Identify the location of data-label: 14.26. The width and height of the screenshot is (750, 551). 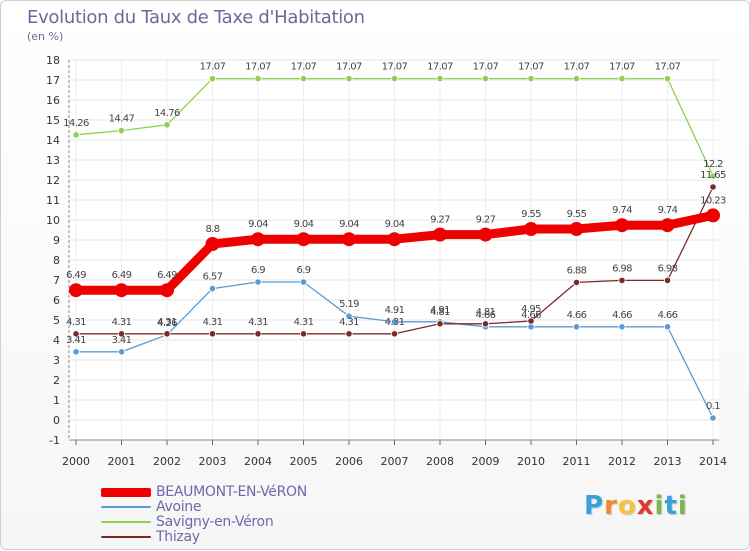
(76, 123).